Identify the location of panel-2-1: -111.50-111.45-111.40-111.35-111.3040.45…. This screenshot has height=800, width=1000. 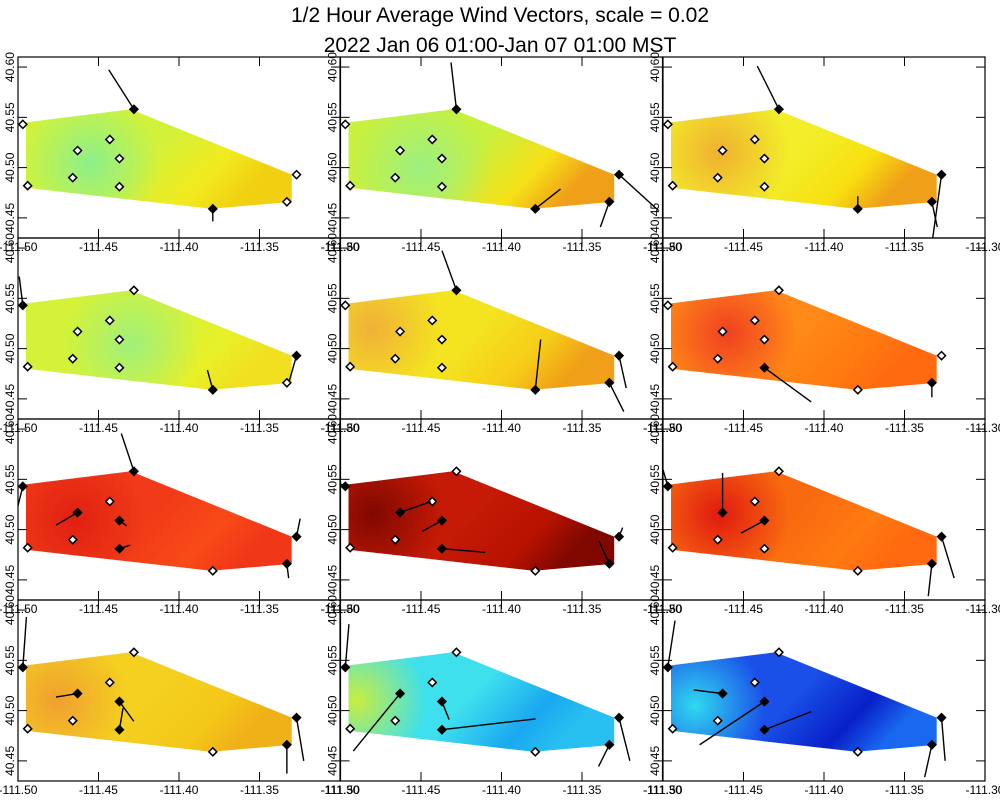
(501, 515).